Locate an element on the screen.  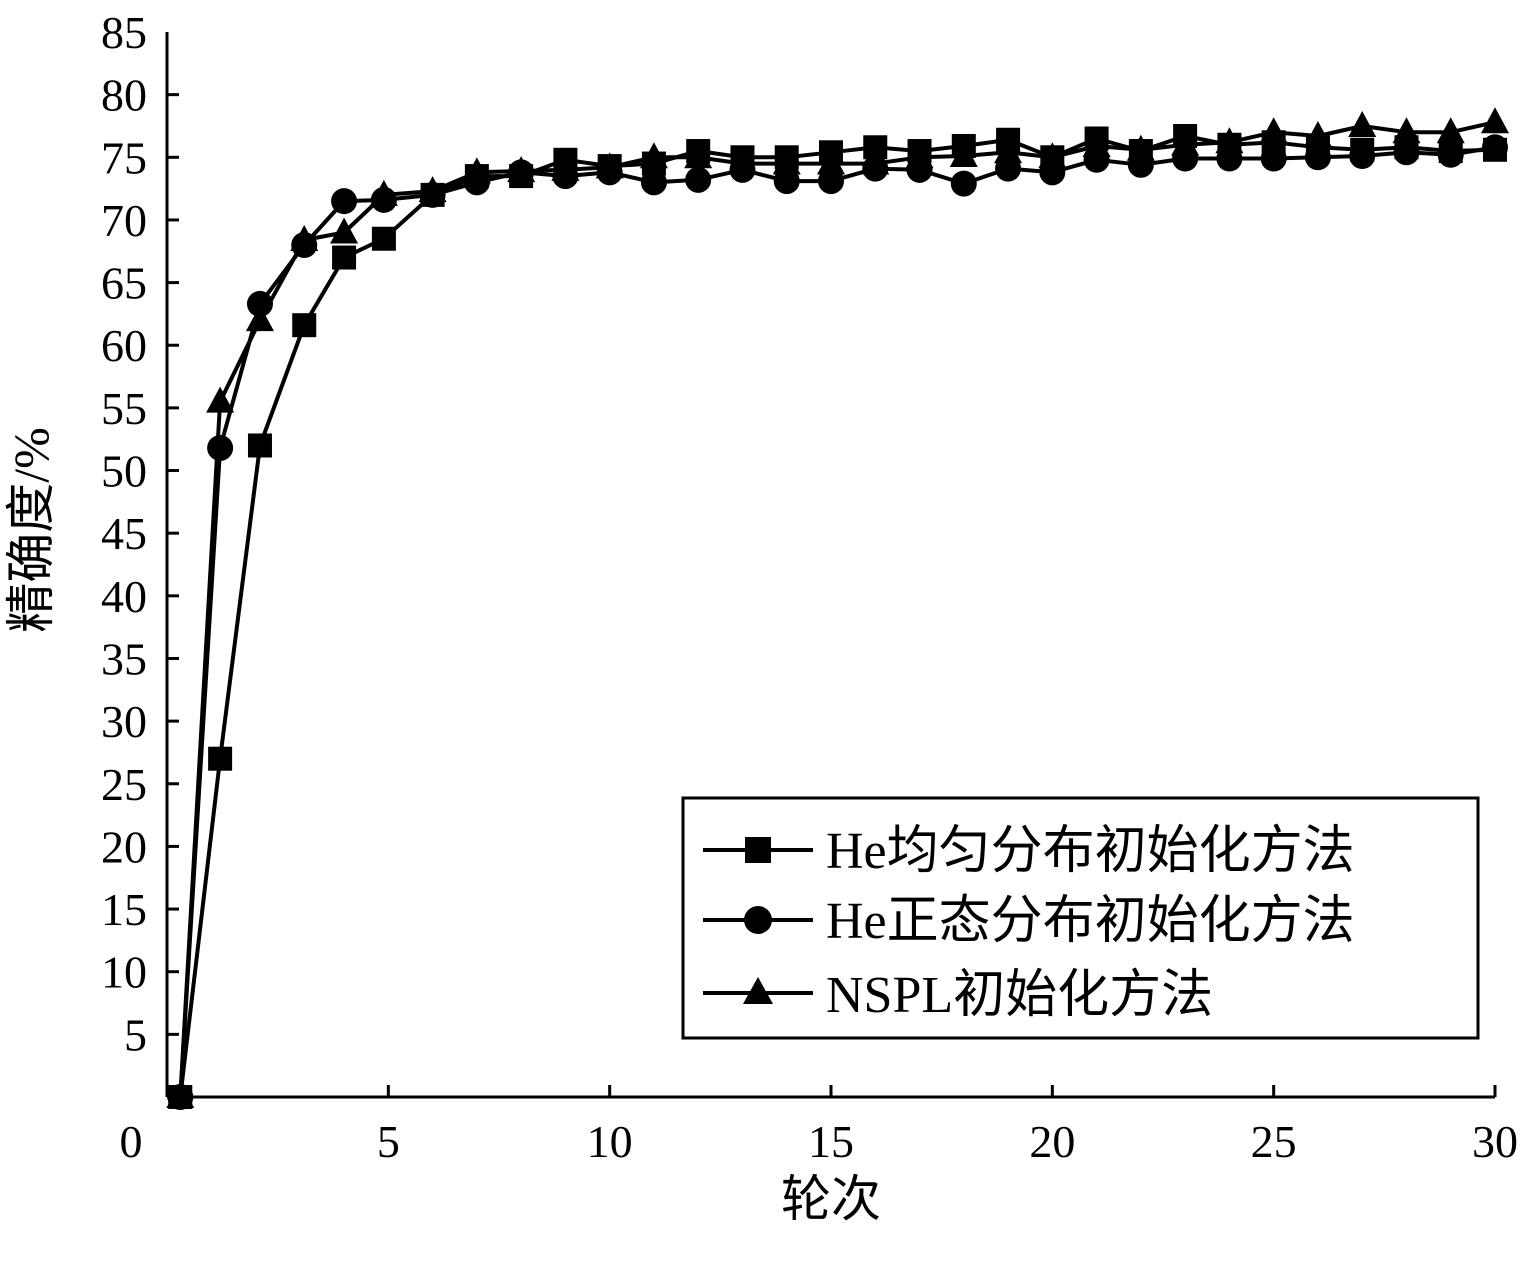
legend-marker-triangle is located at coordinates (758, 990).